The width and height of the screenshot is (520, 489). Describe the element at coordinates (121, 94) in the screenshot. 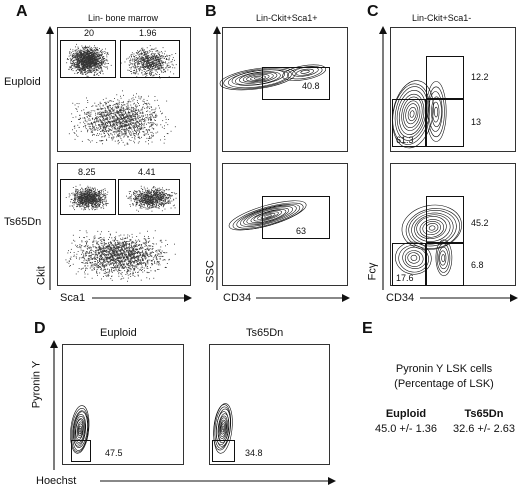

I see `dots-a-euploid` at that location.